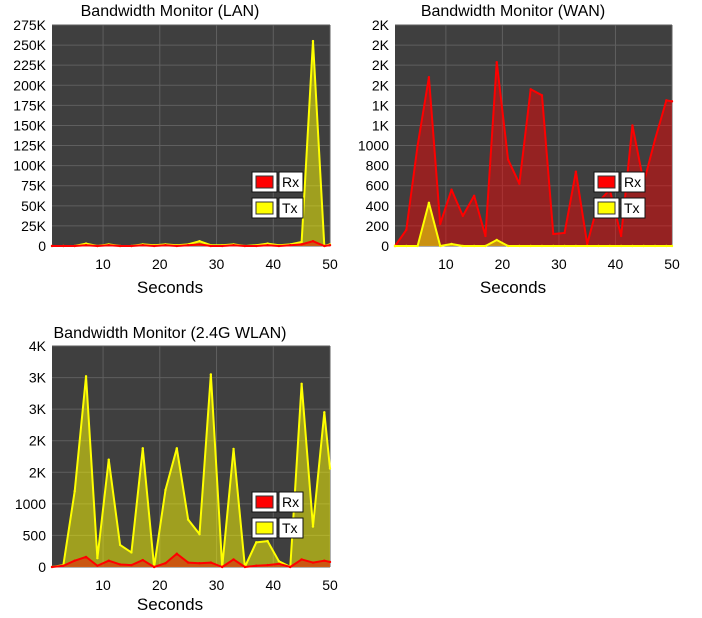 The width and height of the screenshot is (702, 618). What do you see at coordinates (446, 264) in the screenshot?
I see `x-tick-label: 10` at bounding box center [446, 264].